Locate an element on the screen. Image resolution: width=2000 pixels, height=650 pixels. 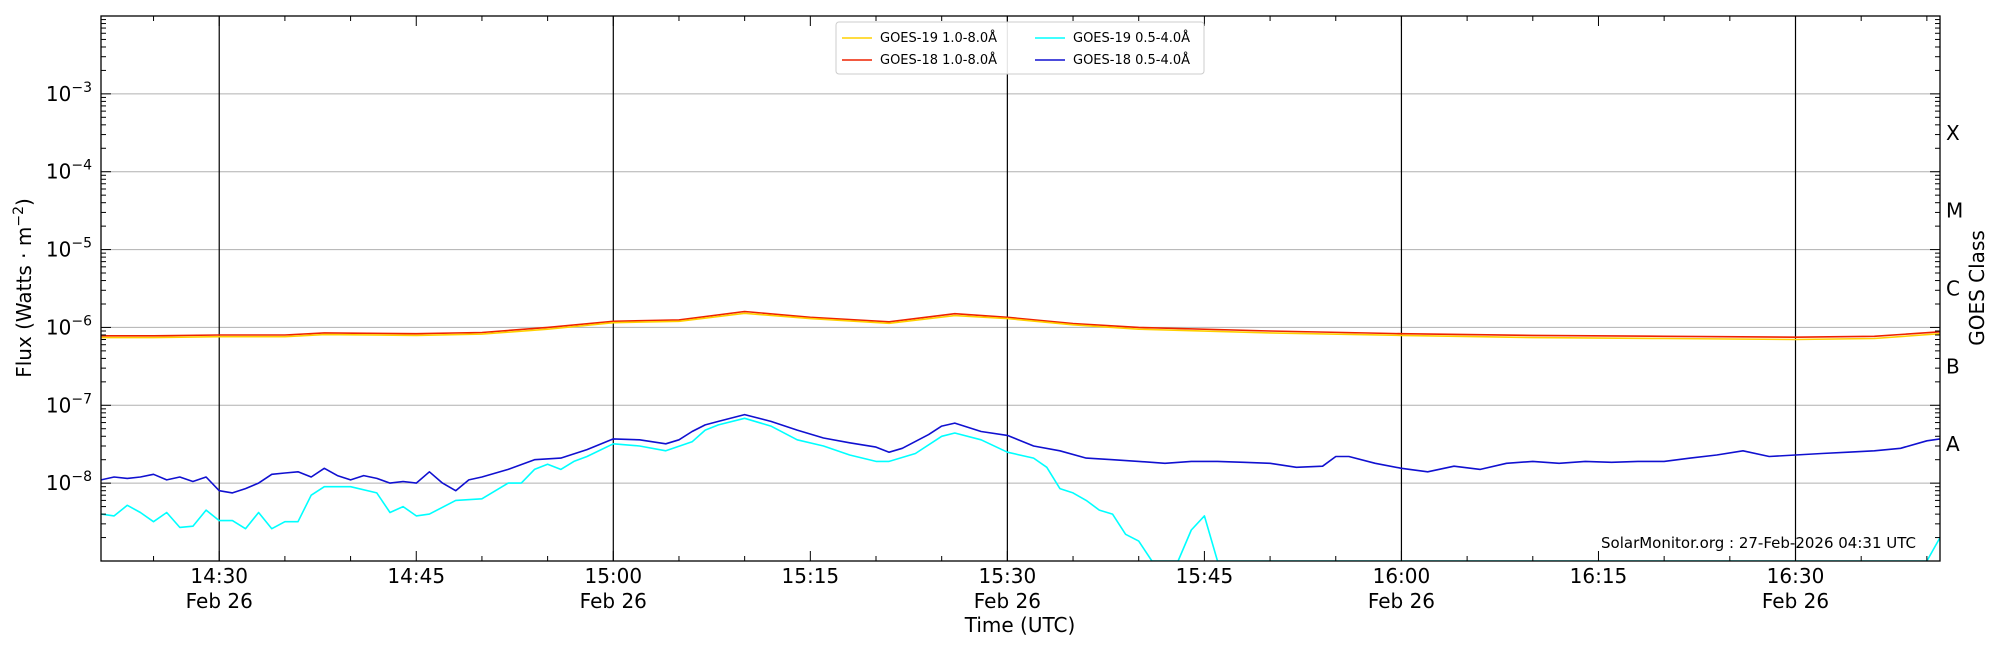
y-tick-label: 10⁻³ is located at coordinates (69, 93).